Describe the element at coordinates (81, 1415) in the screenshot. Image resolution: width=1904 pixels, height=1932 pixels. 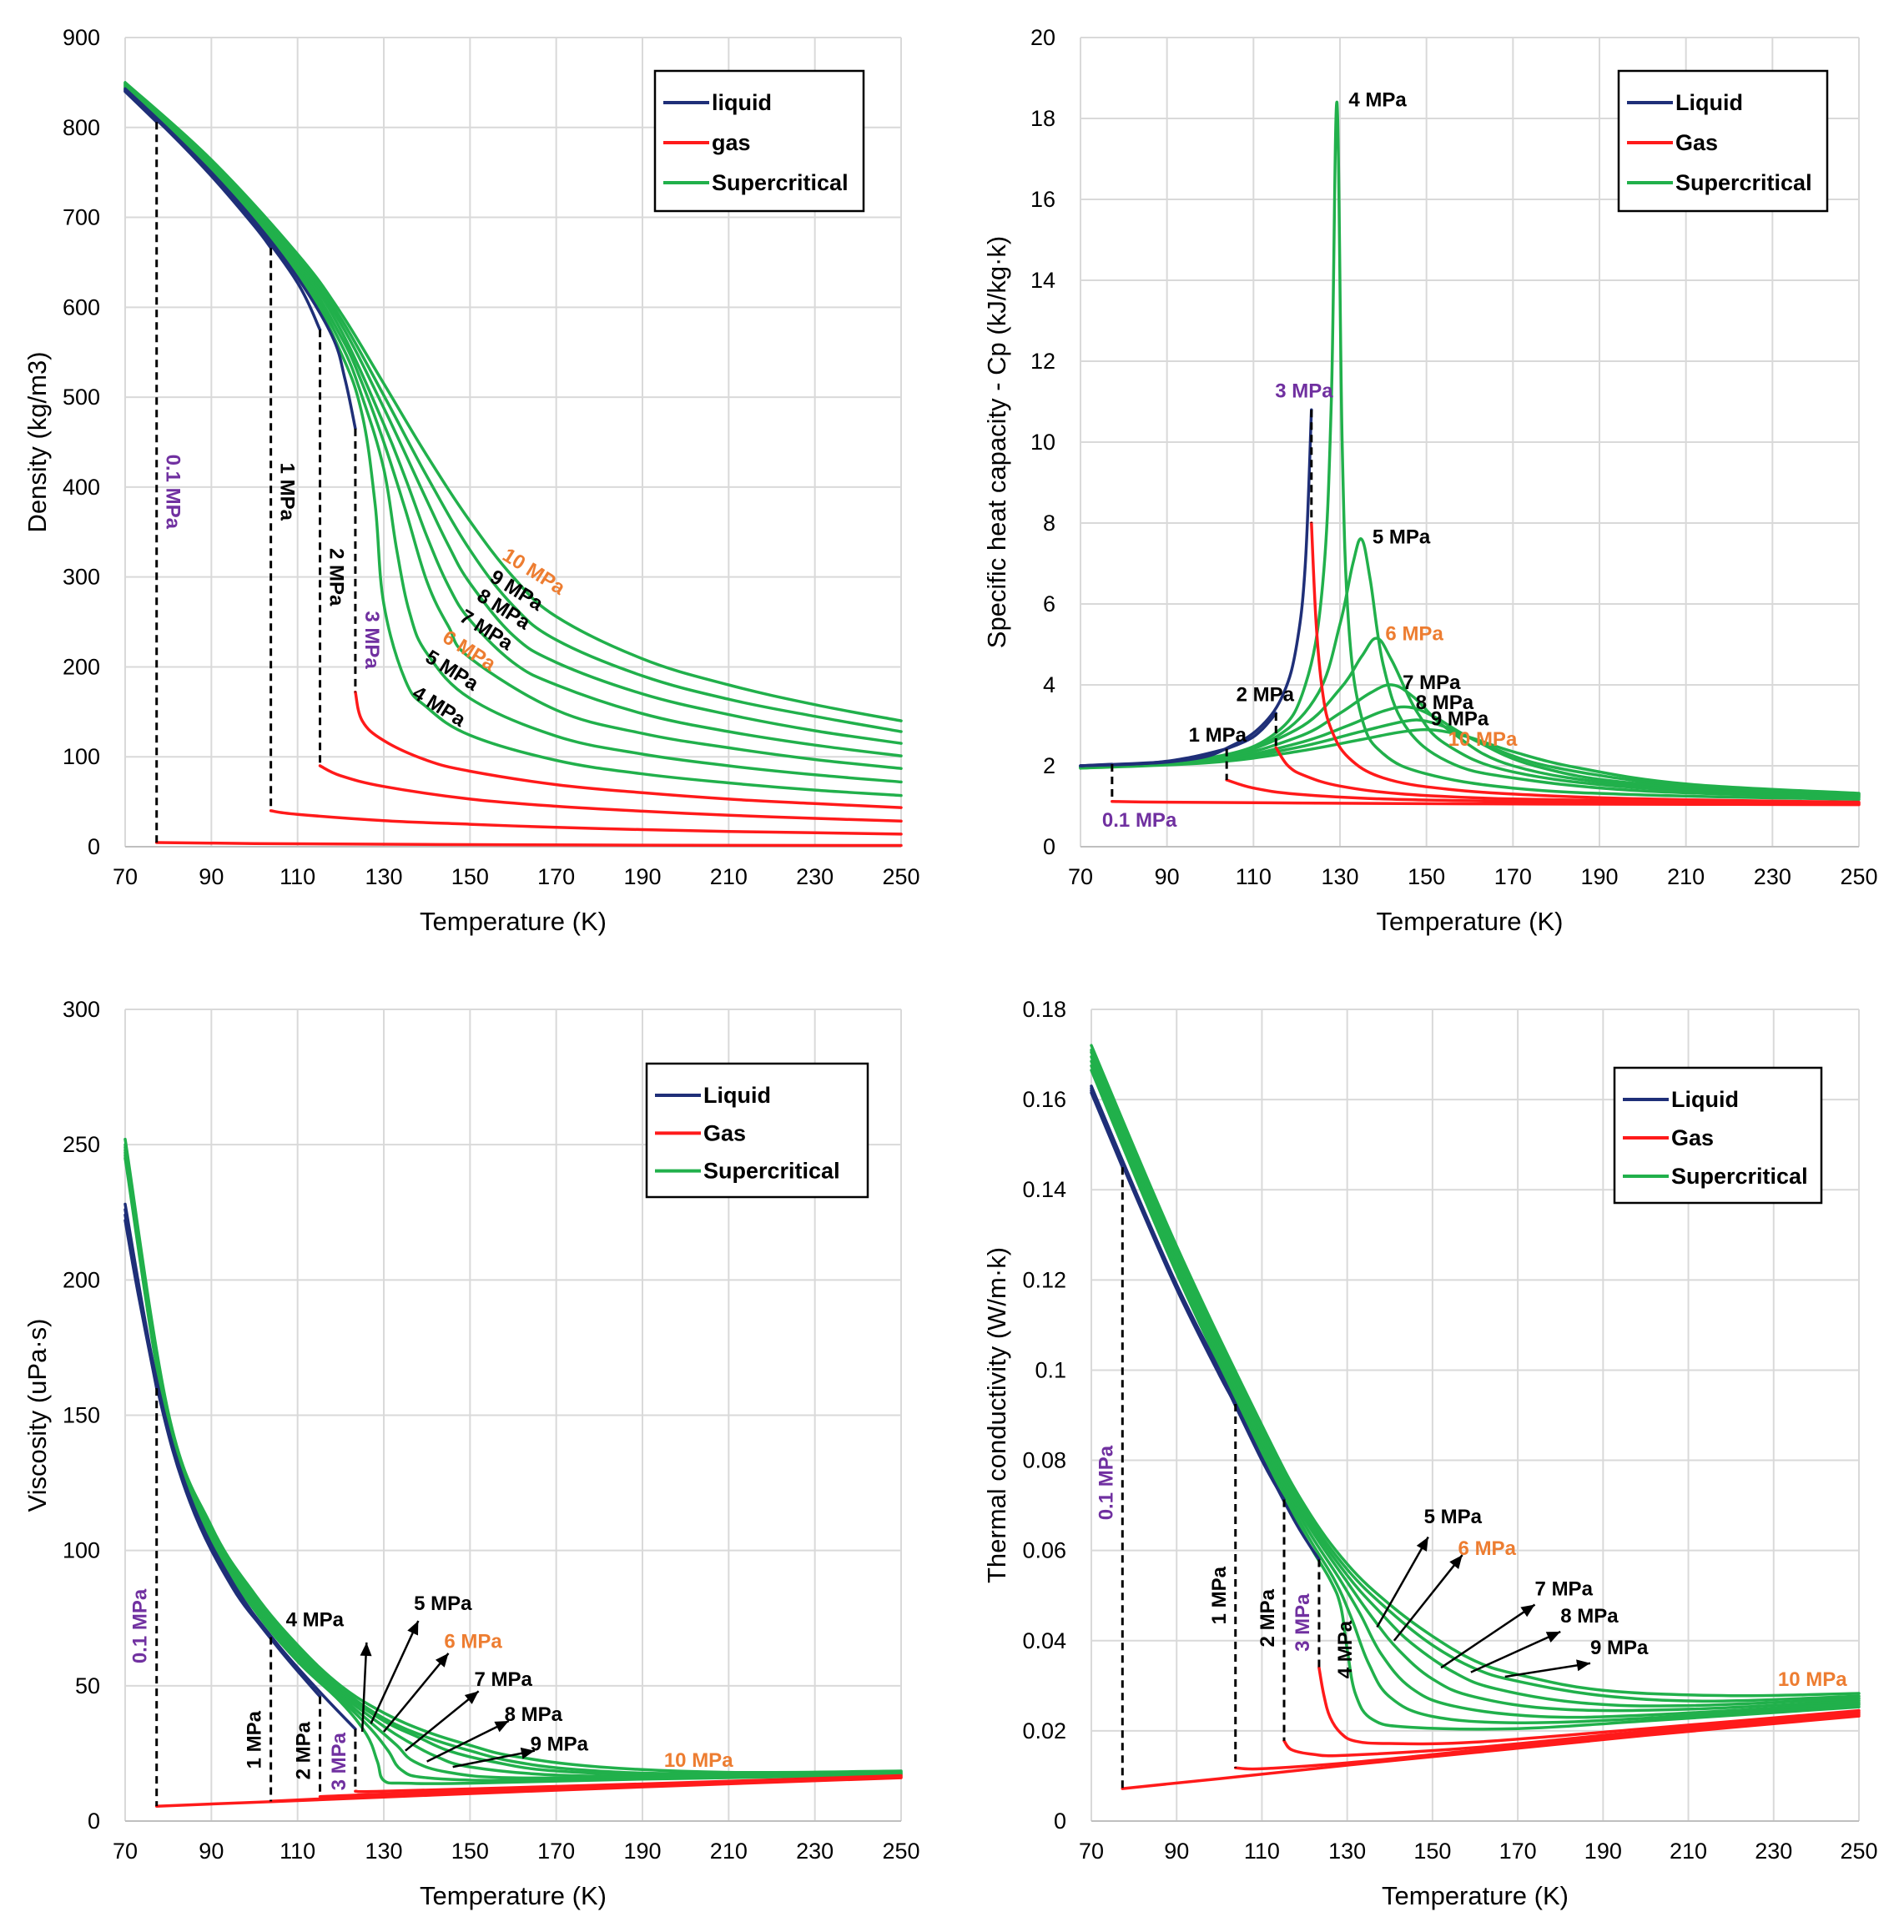
I see `y-tick-label: 150` at that location.